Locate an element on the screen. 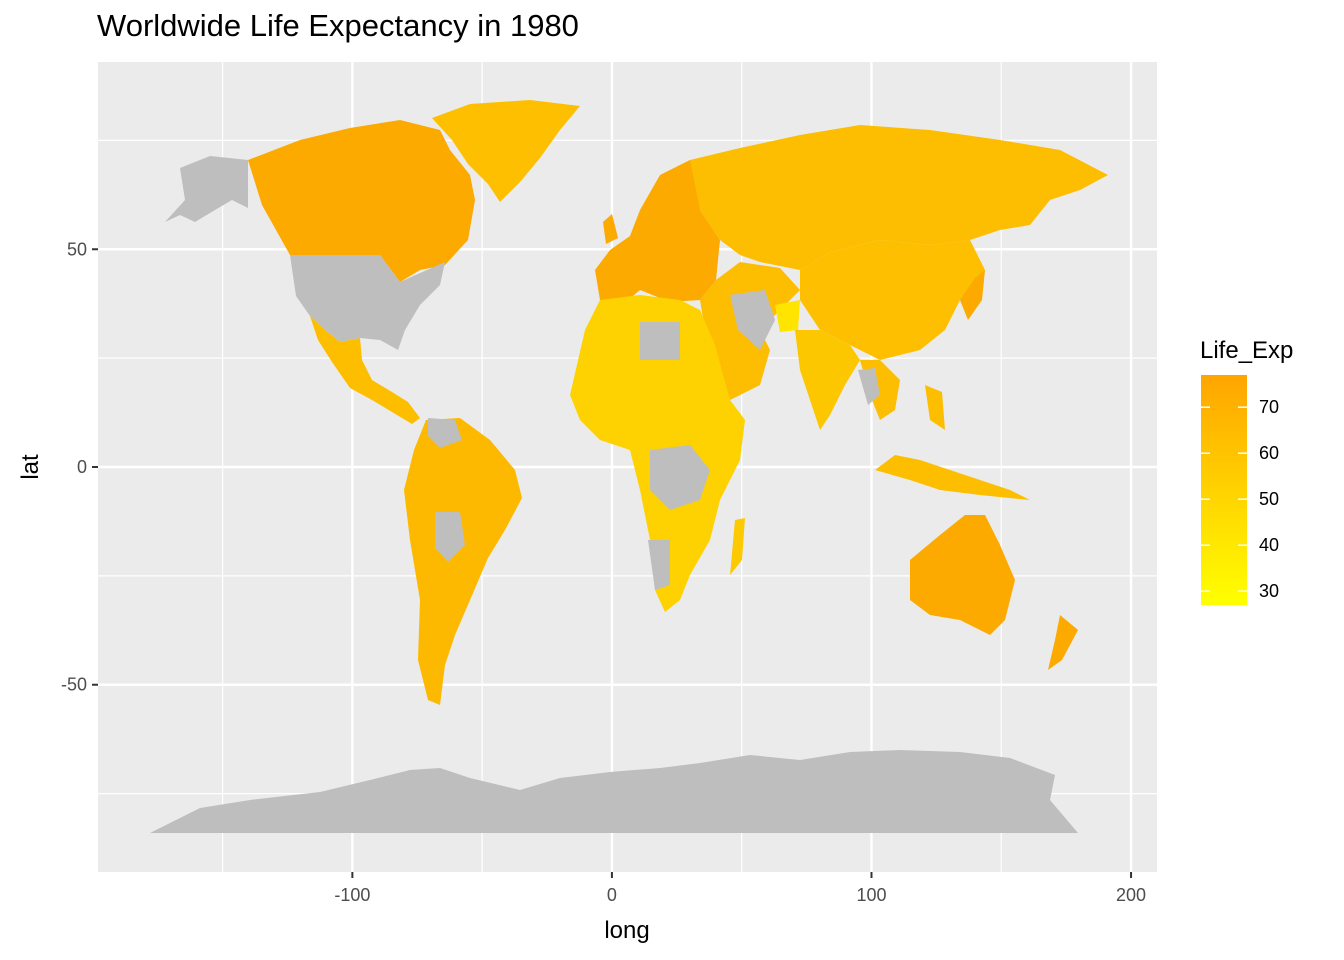  legend-tick-label: 70 is located at coordinates (1269, 407).